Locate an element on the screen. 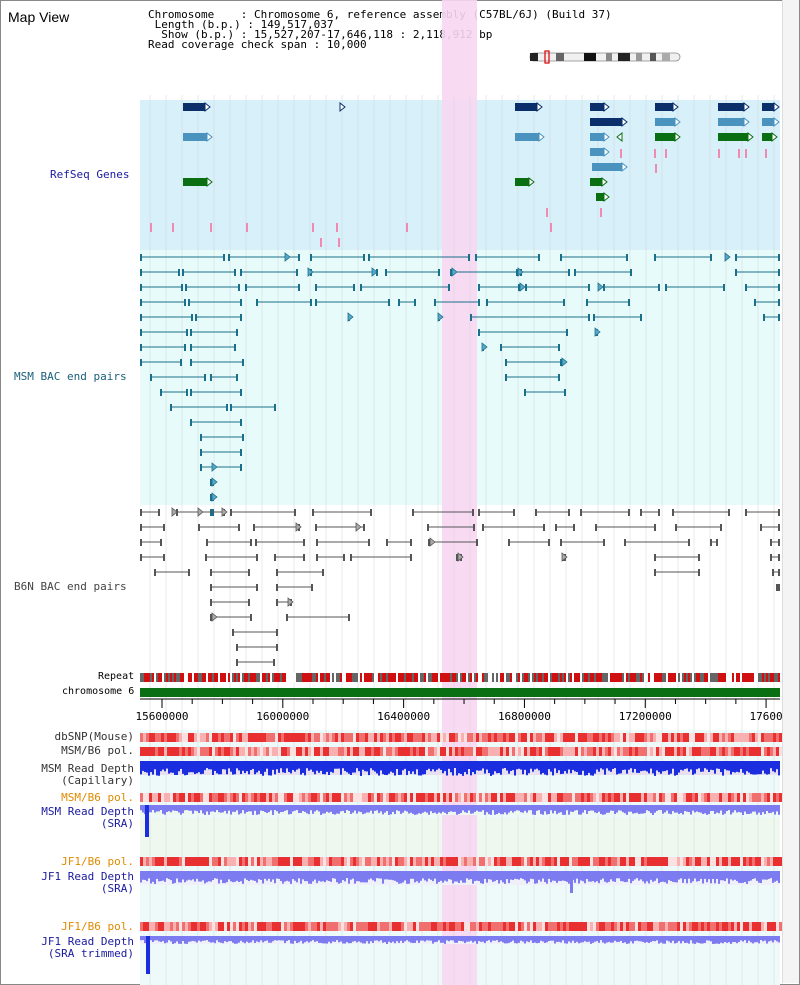 The height and width of the screenshot is (985, 800). b6n-arrow is located at coordinates (298, 527).